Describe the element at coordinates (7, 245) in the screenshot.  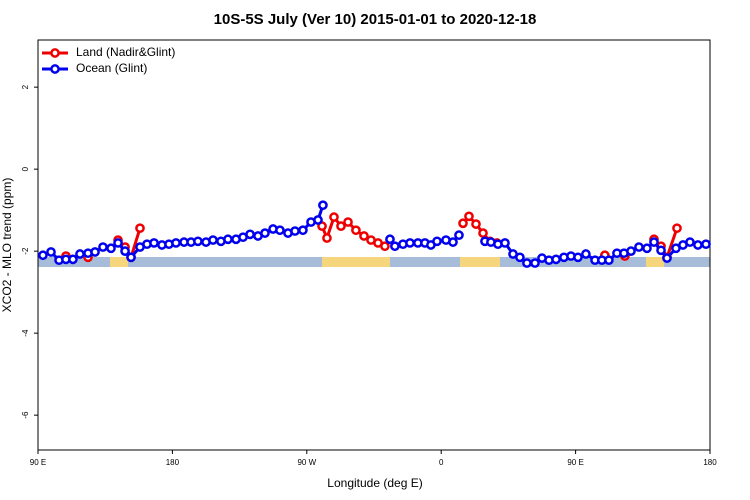
I see `y-axis-label: XCO2 - MLO trend (ppm)` at that location.